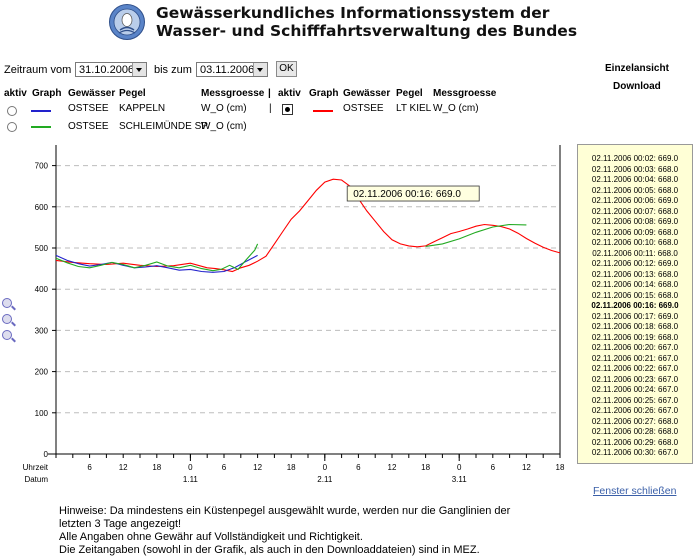  What do you see at coordinates (407, 194) in the screenshot?
I see `tooltip-text: 02.11.2006 00:16: 669.0` at bounding box center [407, 194].